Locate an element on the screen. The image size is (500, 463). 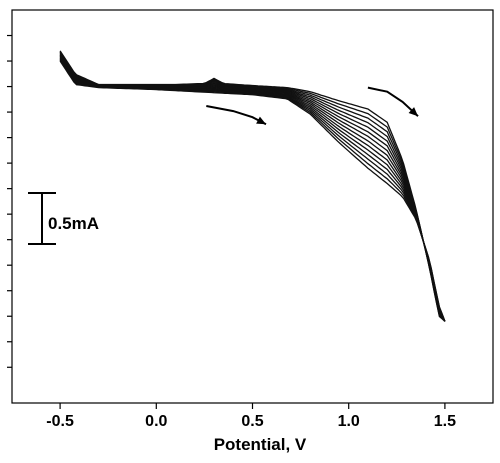
scan-direction-arrows is located at coordinates (312, 106).